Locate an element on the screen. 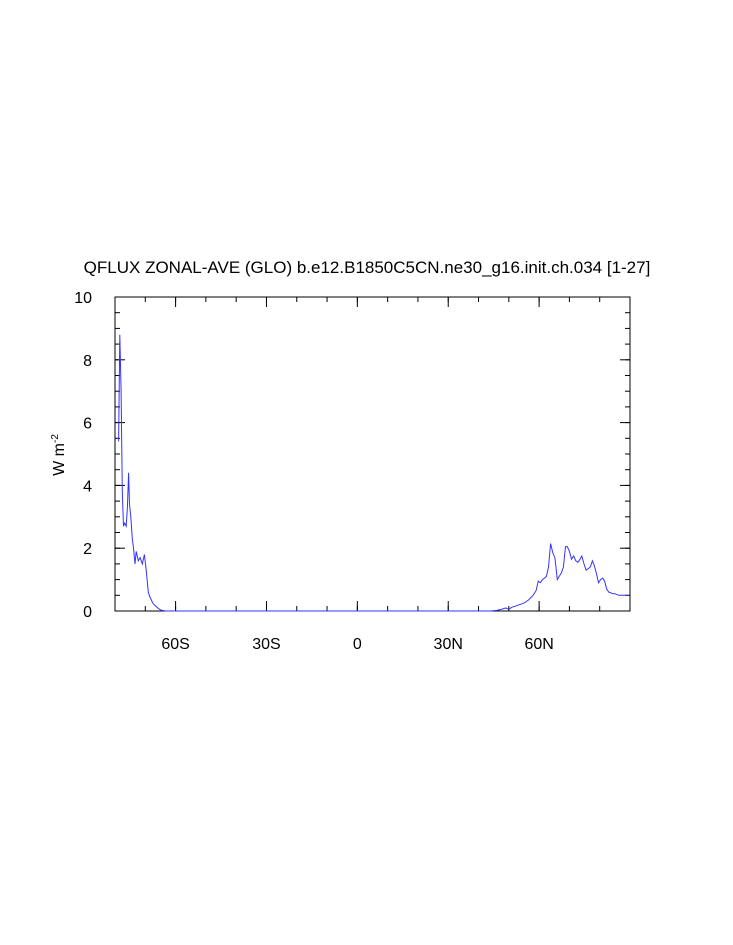  x-tick-label: 30S is located at coordinates (266, 644).